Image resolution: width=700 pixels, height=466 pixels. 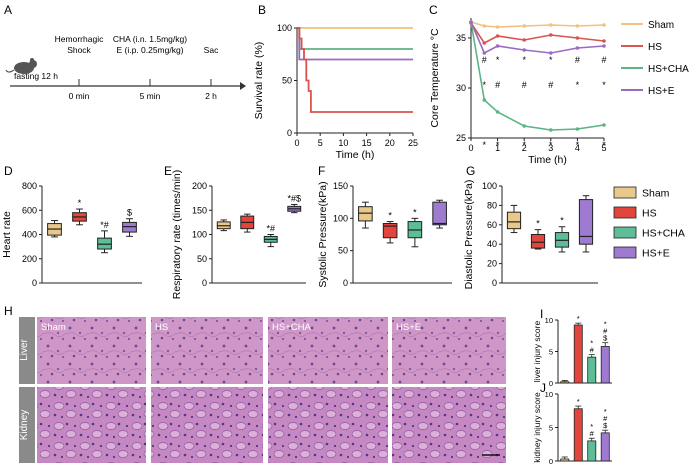 What do you see at coordinates (291, 327) in the screenshot?
I see `column-label-hs-cha: HS+CHA` at bounding box center [291, 327].